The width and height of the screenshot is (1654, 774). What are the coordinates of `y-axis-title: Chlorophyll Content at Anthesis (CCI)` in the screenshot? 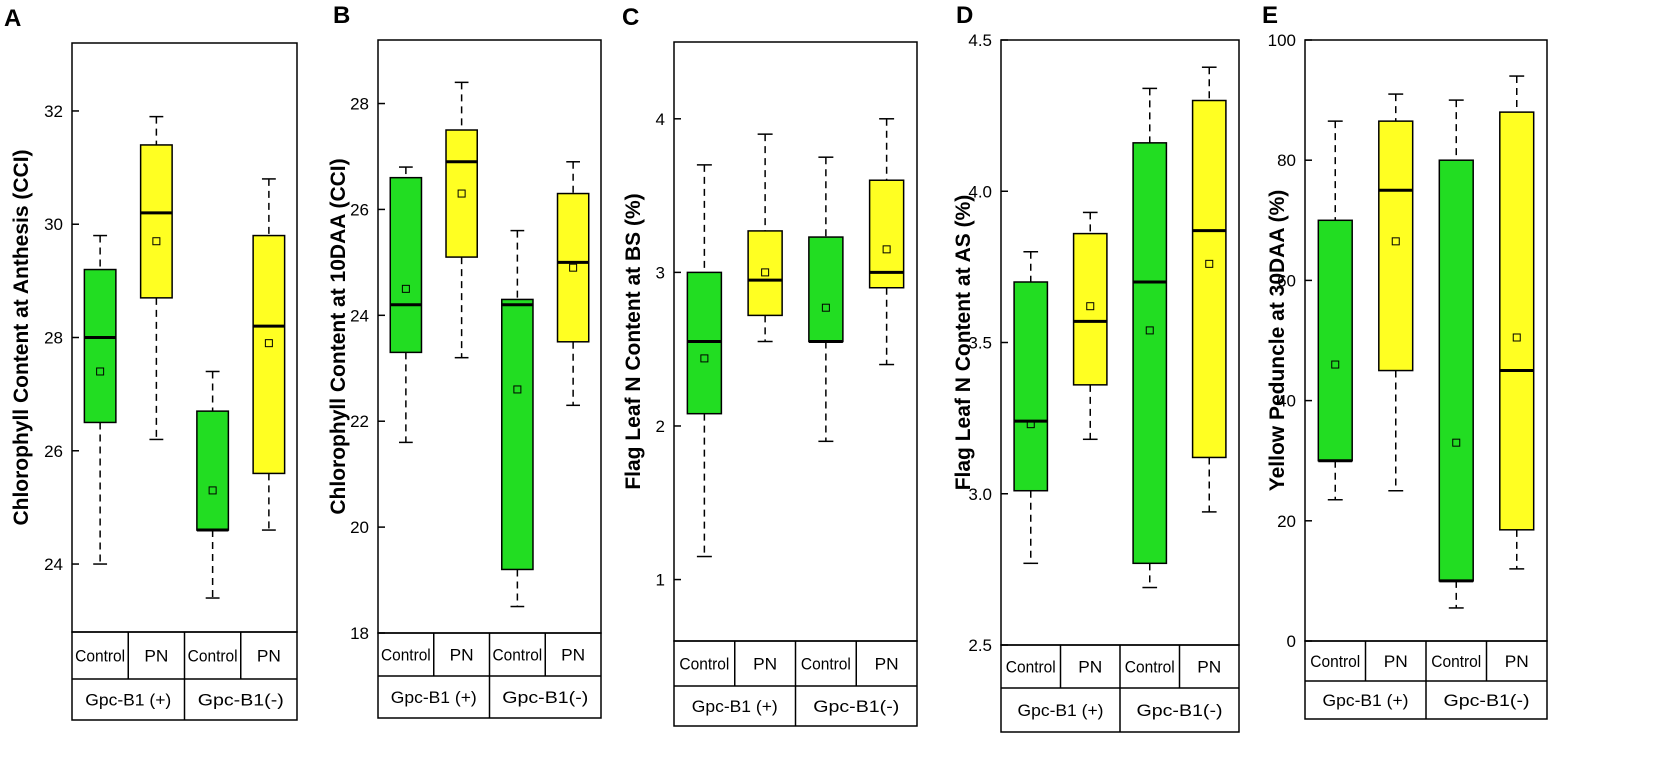 It's located at (21, 337).